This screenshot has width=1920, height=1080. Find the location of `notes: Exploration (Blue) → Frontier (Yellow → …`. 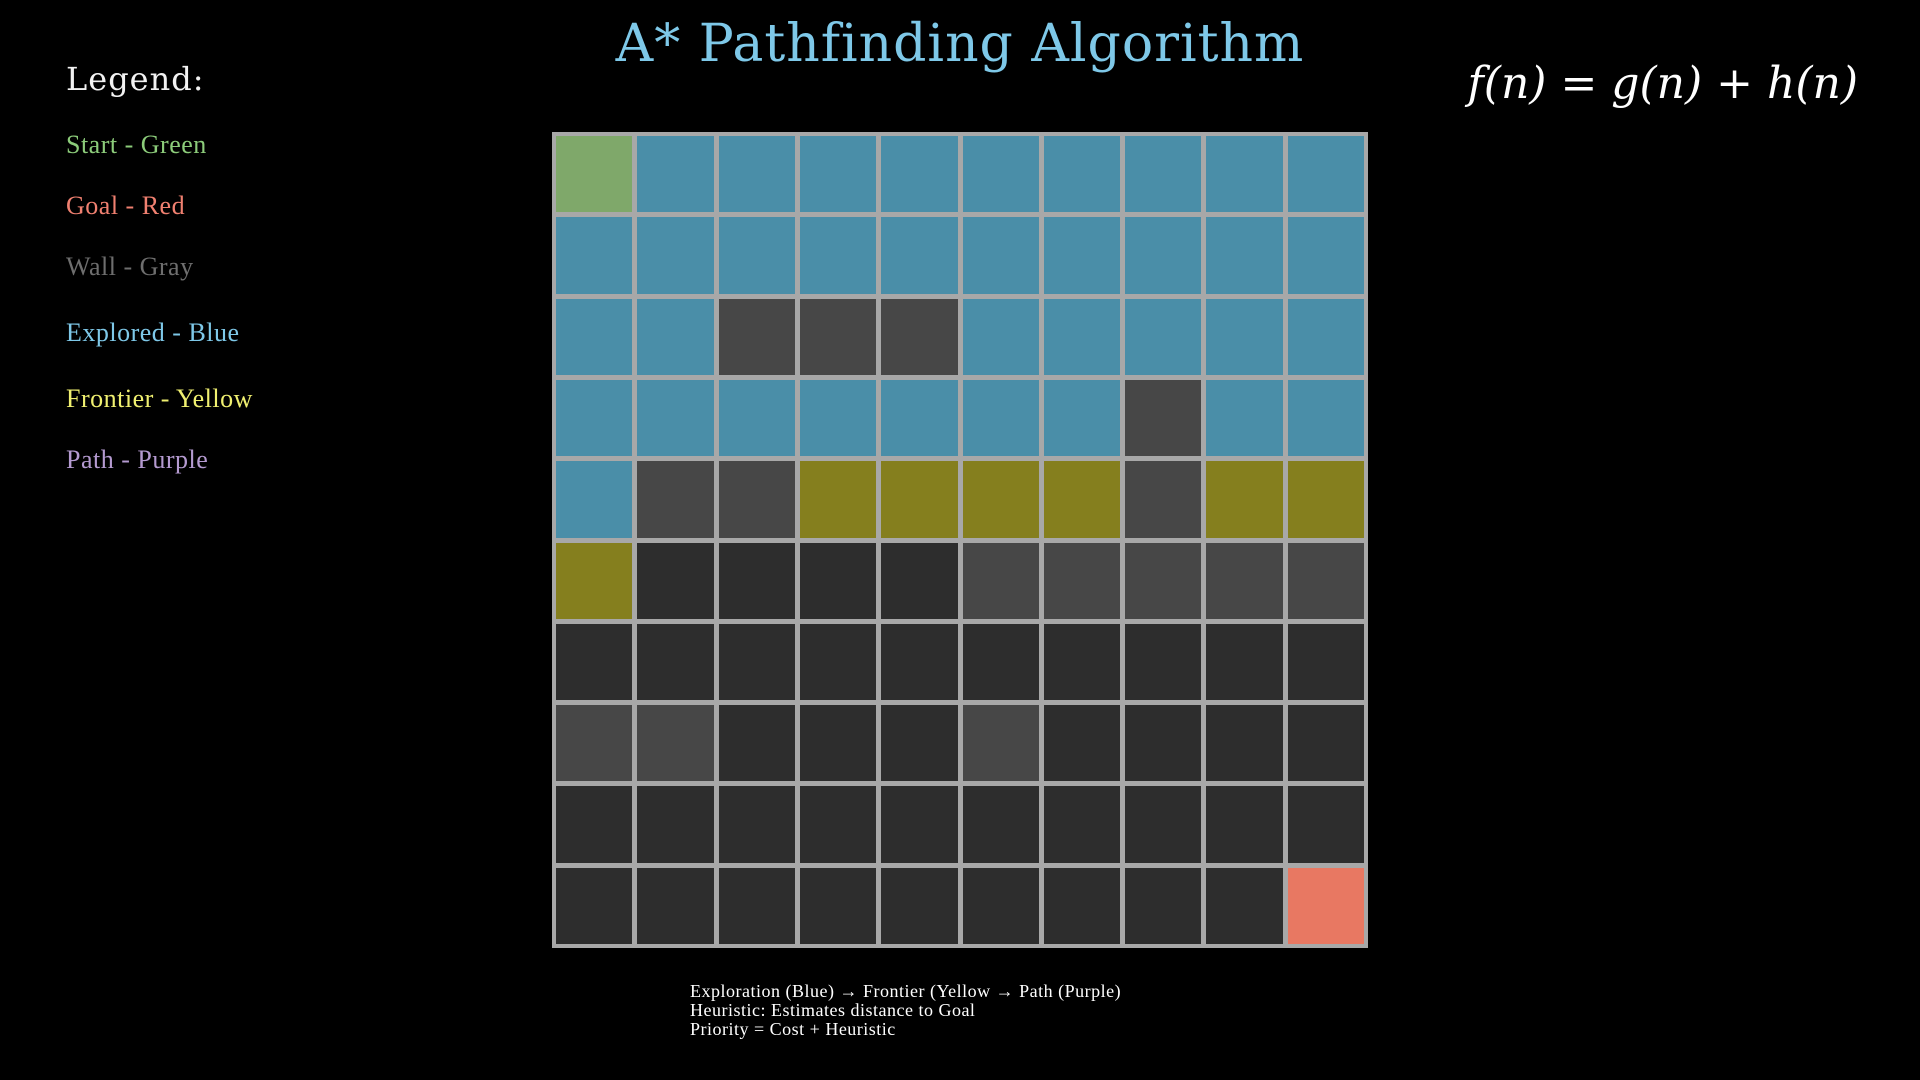

notes: Exploration (Blue) → Frontier (Yellow → … is located at coordinates (905, 1010).